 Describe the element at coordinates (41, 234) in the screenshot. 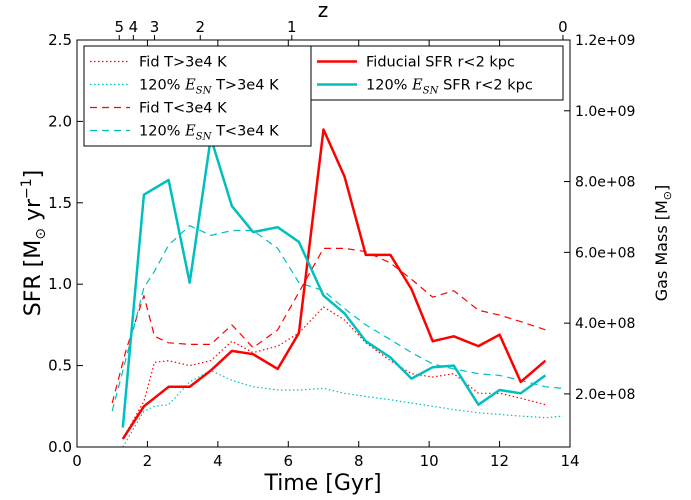

I see `y-axis-label-sub: ⊙` at that location.